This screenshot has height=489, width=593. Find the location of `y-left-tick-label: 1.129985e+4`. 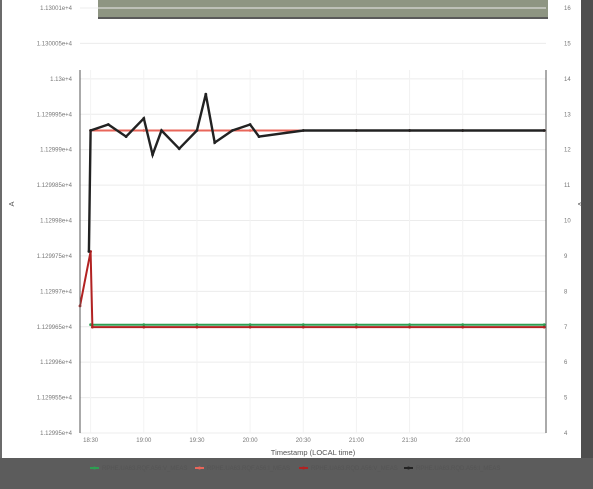

y-left-tick-label: 1.129985e+4 is located at coordinates (55, 186).